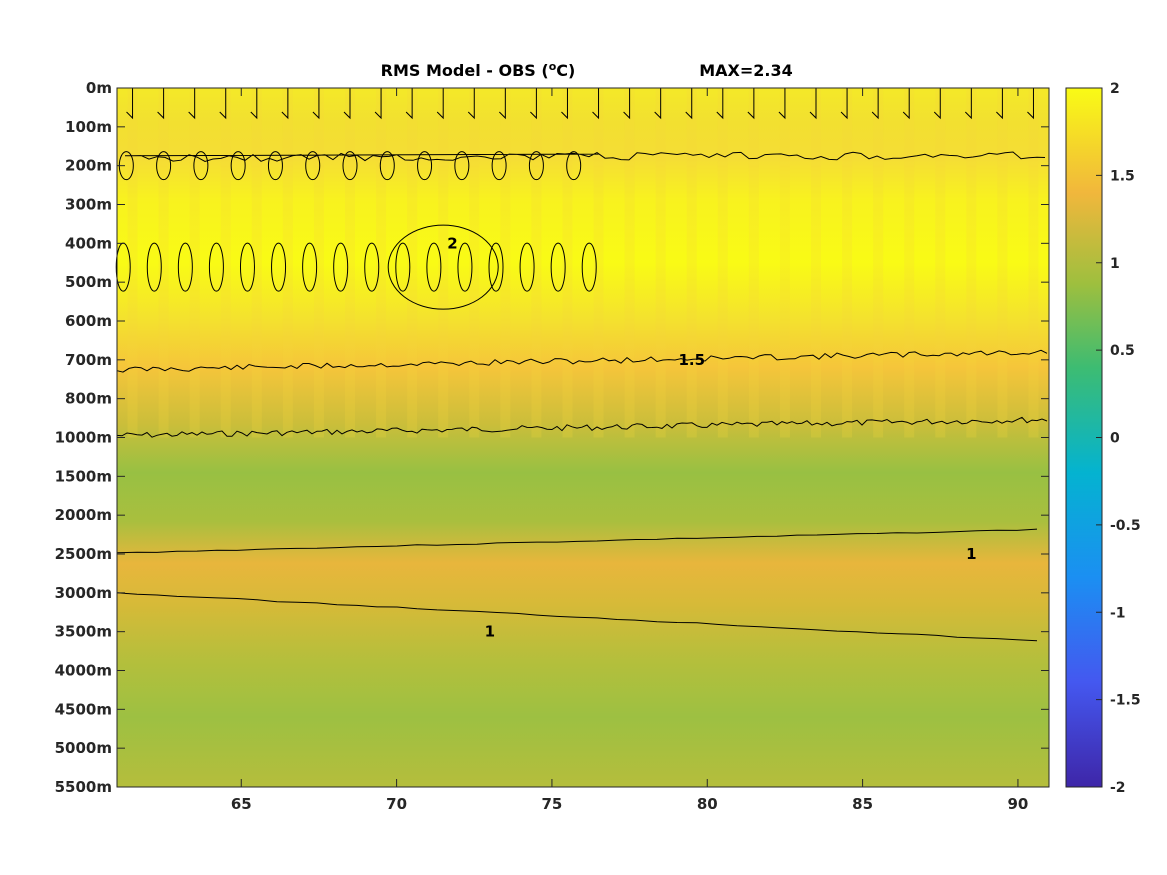 This screenshot has height=875, width=1167. Describe the element at coordinates (83, 709) in the screenshot. I see `y-tick-label-16: 4500m` at that location.